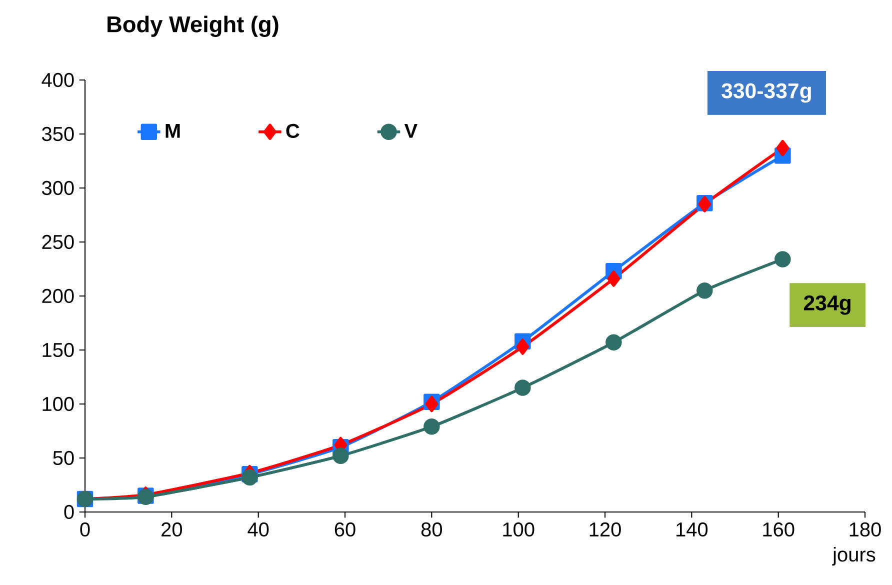 The width and height of the screenshot is (892, 585). I want to click on y-tick-label: 50, so click(63, 458).